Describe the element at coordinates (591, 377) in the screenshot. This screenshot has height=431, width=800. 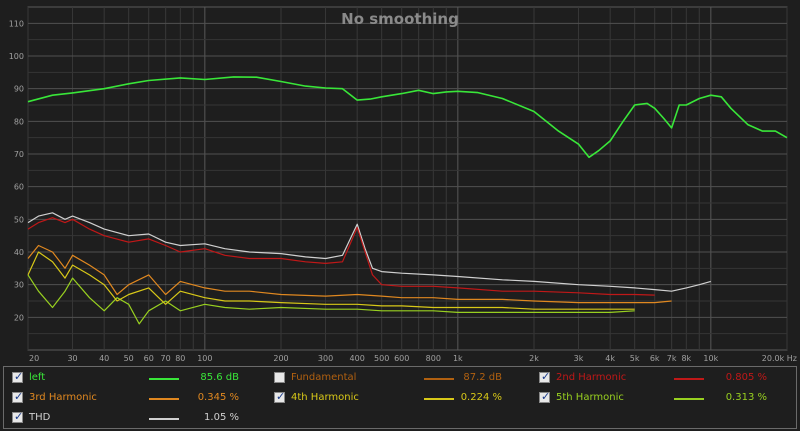
I see `legend-label: 2nd Harmonic` at that location.